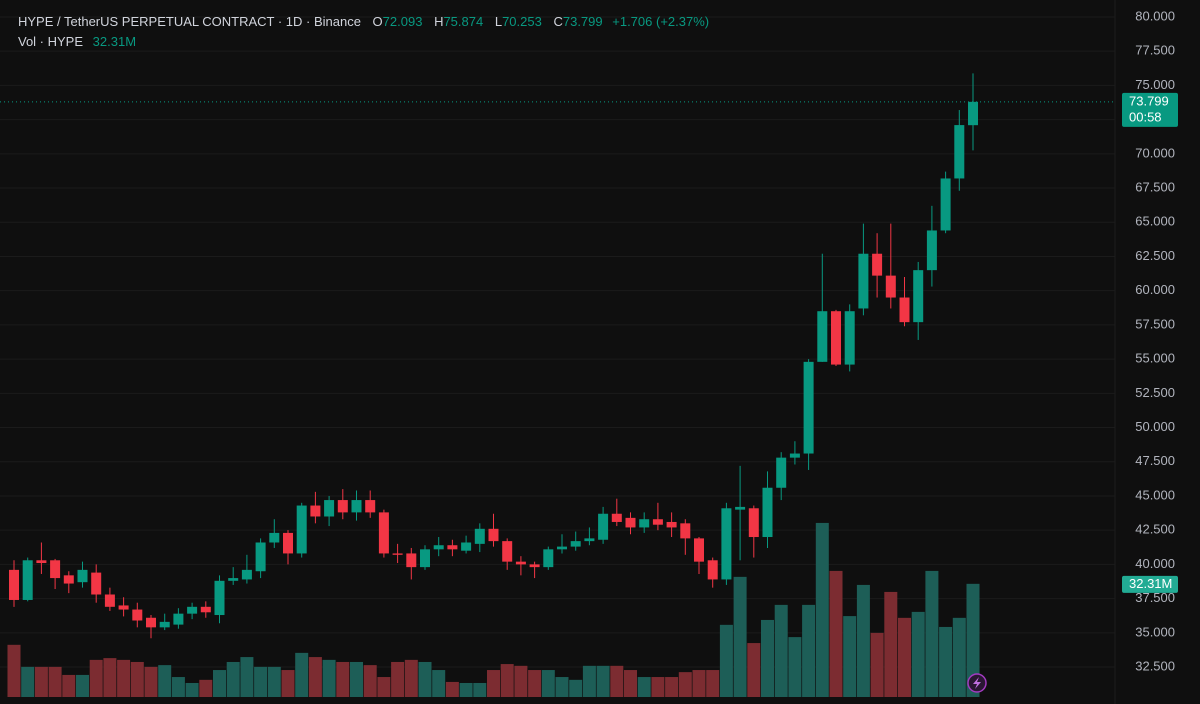  Describe the element at coordinates (1155, 529) in the screenshot. I see `y-tick-label: 42.500` at that location.